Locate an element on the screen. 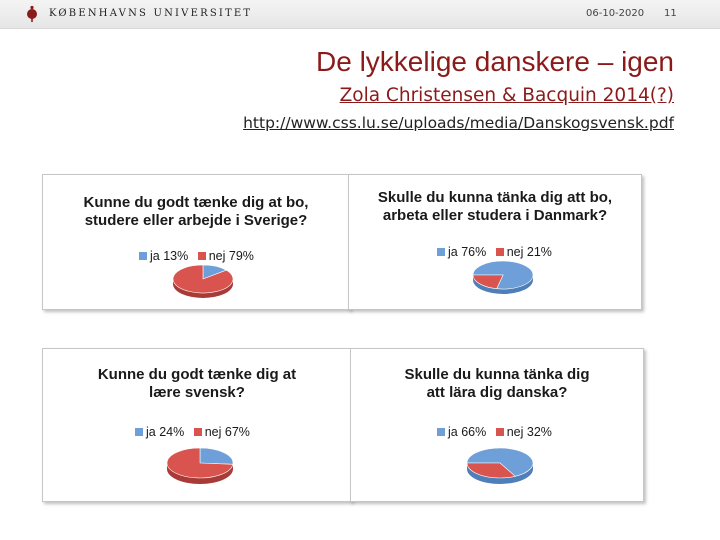 The image size is (720, 540). legend-item-nej: nej 21% is located at coordinates (523, 252).